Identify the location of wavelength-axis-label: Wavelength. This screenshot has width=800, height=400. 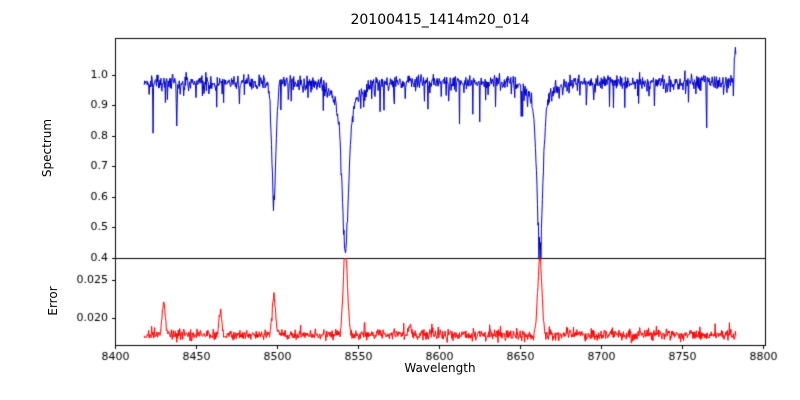
(440, 368).